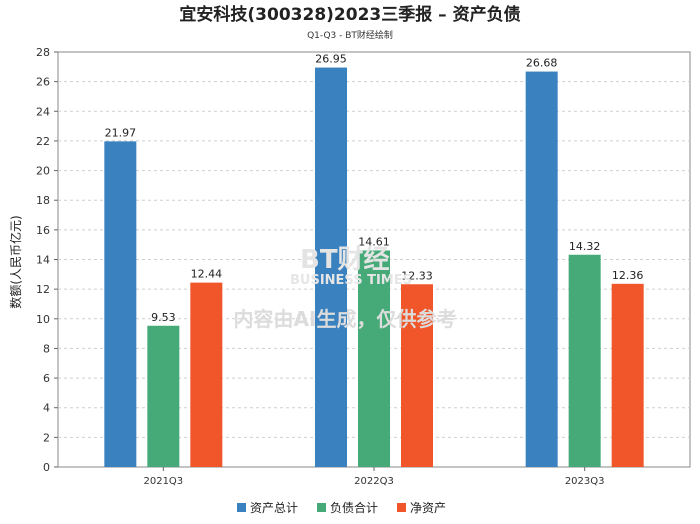 The image size is (700, 524). I want to click on y-tick-label: 4, so click(46, 408).